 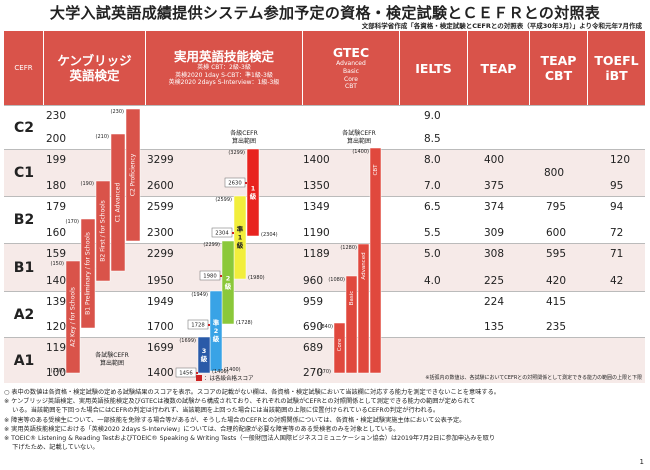 What do you see at coordinates (617, 254) in the screenshot?
I see `toefl-score-upper: 71` at bounding box center [617, 254].